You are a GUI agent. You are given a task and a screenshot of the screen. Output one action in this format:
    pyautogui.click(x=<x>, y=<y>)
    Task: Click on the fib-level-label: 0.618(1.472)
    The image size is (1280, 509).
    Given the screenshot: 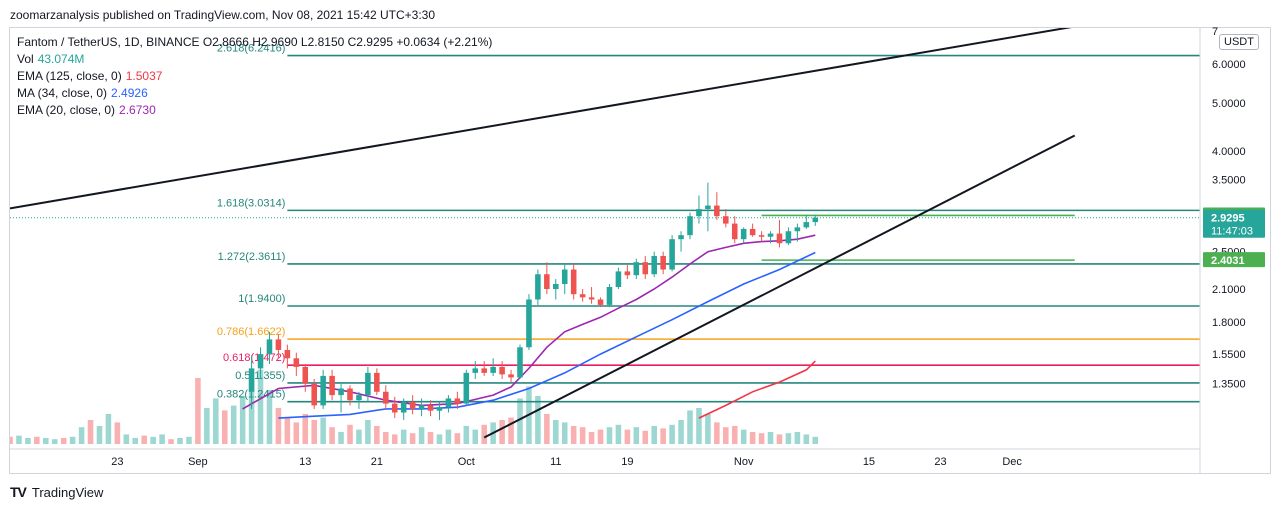 What is the action you would take?
    pyautogui.click(x=254, y=358)
    